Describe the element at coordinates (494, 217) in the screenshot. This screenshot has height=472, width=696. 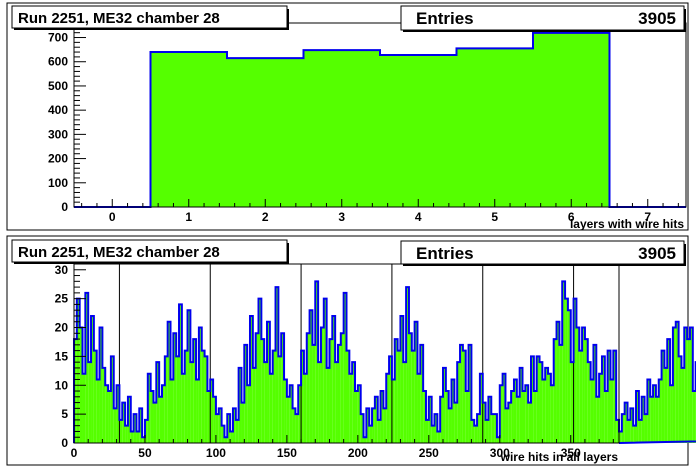
I see `top-x-tick-label: 5` at that location.